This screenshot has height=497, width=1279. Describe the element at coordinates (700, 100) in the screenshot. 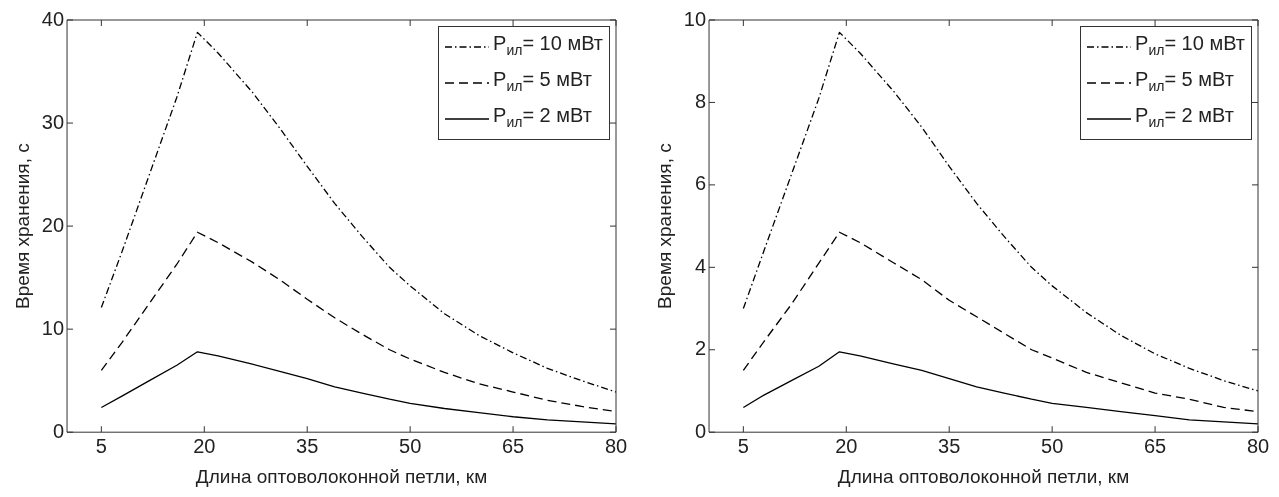

I see `y-tick-label: 8` at that location.